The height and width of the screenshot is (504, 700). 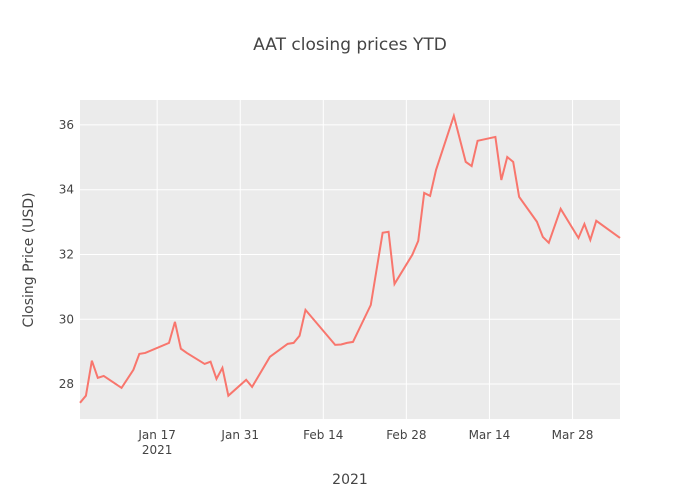 I want to click on y-tick-label: 34, so click(x=66, y=190).